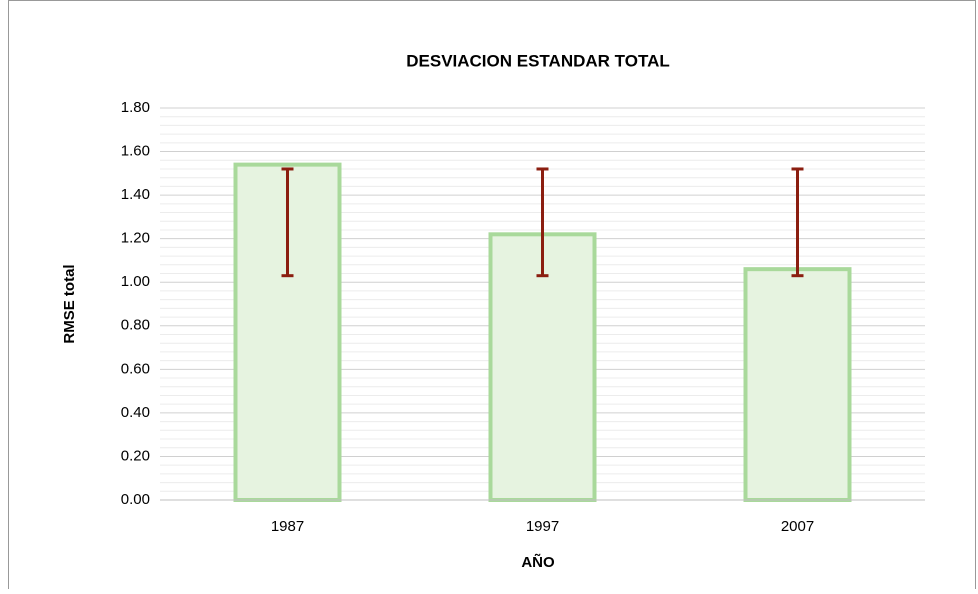 The height and width of the screenshot is (594, 978). Describe the element at coordinates (135, 194) in the screenshot. I see `y-tick-label: 1.40` at that location.